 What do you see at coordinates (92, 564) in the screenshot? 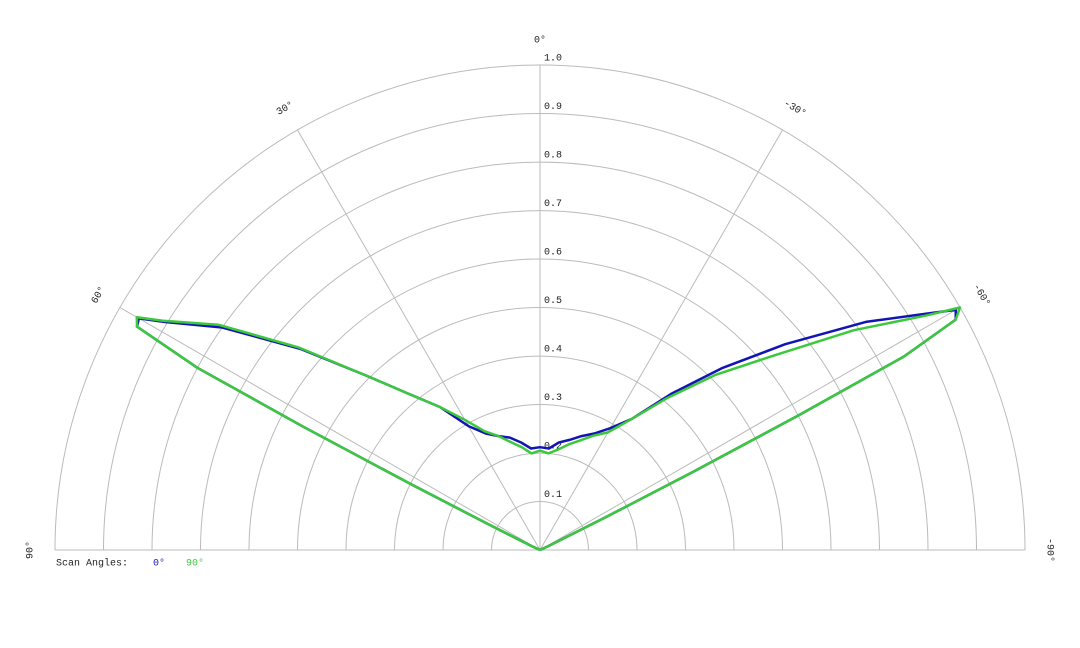
I see `legend-title: Scan Angles:` at bounding box center [92, 564].